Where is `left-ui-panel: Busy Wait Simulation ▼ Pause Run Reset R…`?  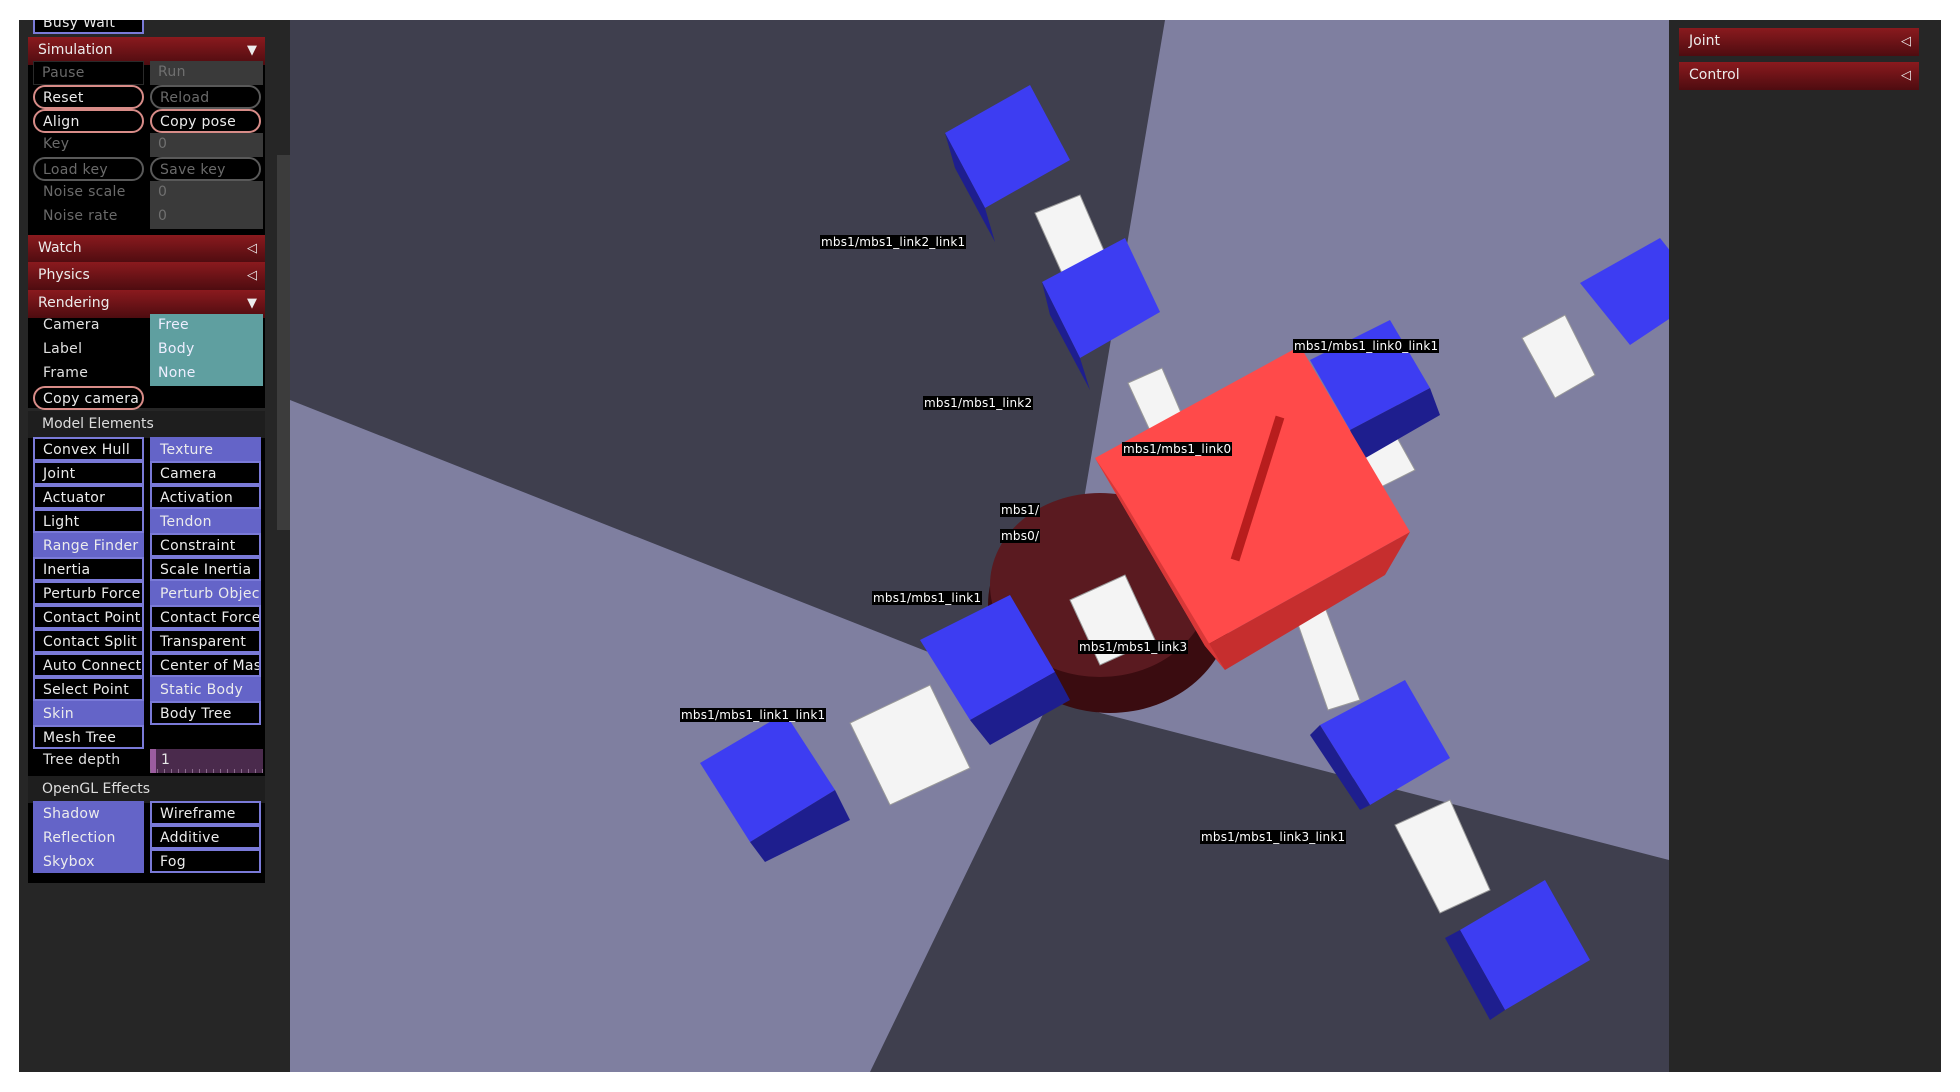
left-ui-panel: Busy Wait Simulation ▼ Pause Run Reset R… is located at coordinates (154, 546).